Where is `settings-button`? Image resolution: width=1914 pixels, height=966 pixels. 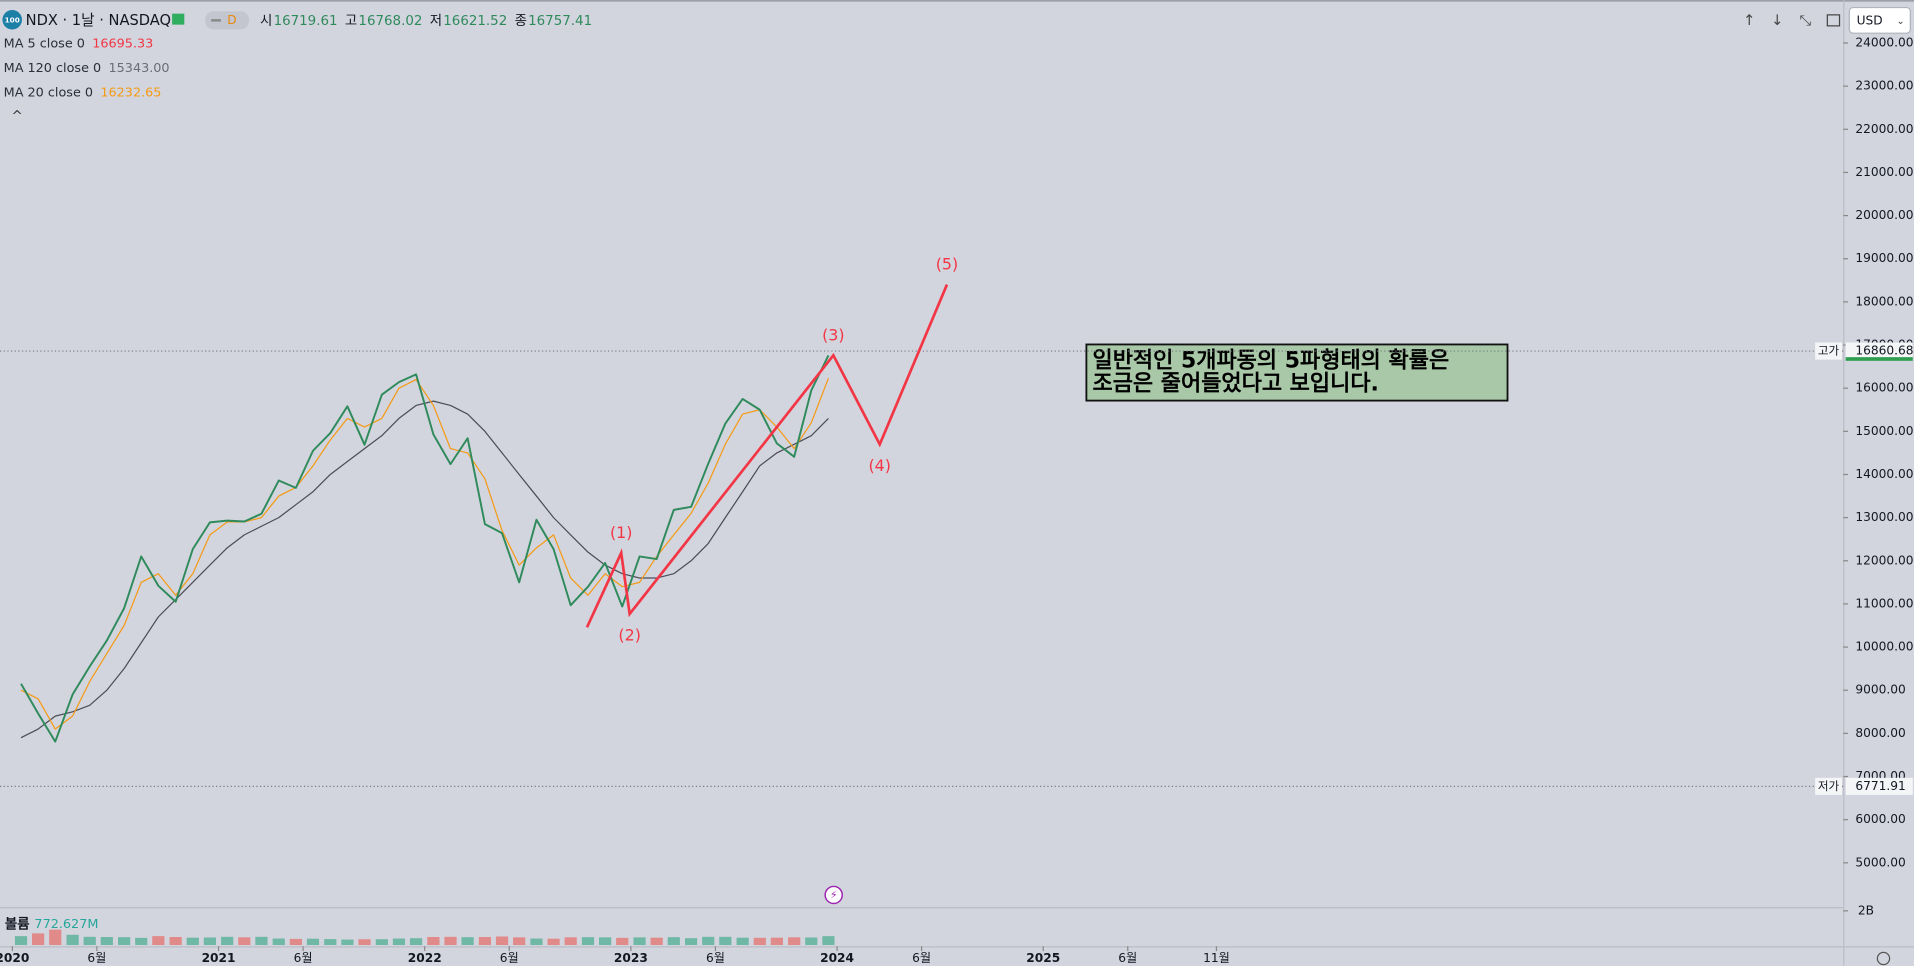
settings-button is located at coordinates (1883, 958).